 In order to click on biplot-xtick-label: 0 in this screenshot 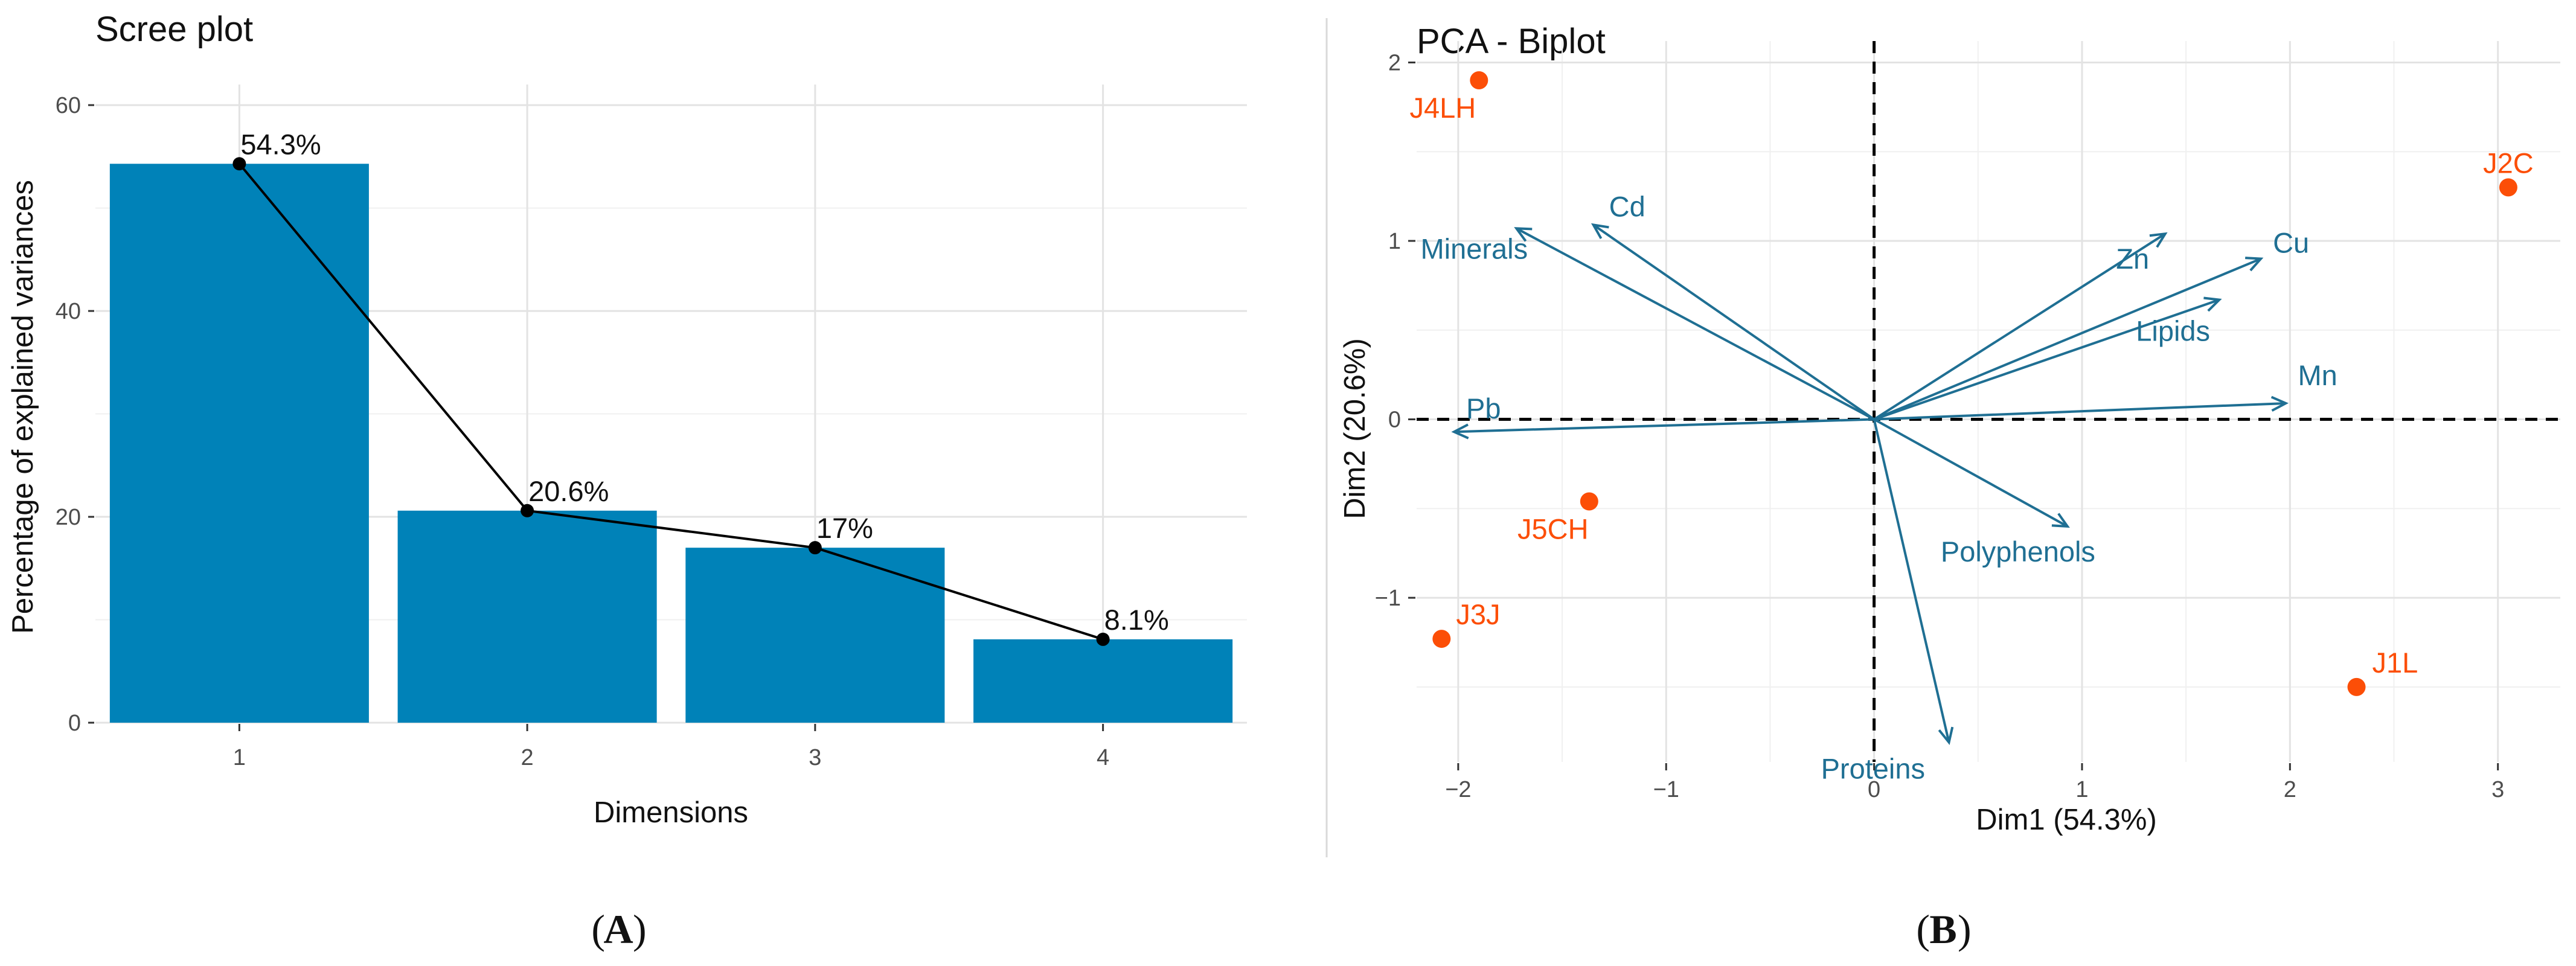, I will do `click(1874, 790)`.